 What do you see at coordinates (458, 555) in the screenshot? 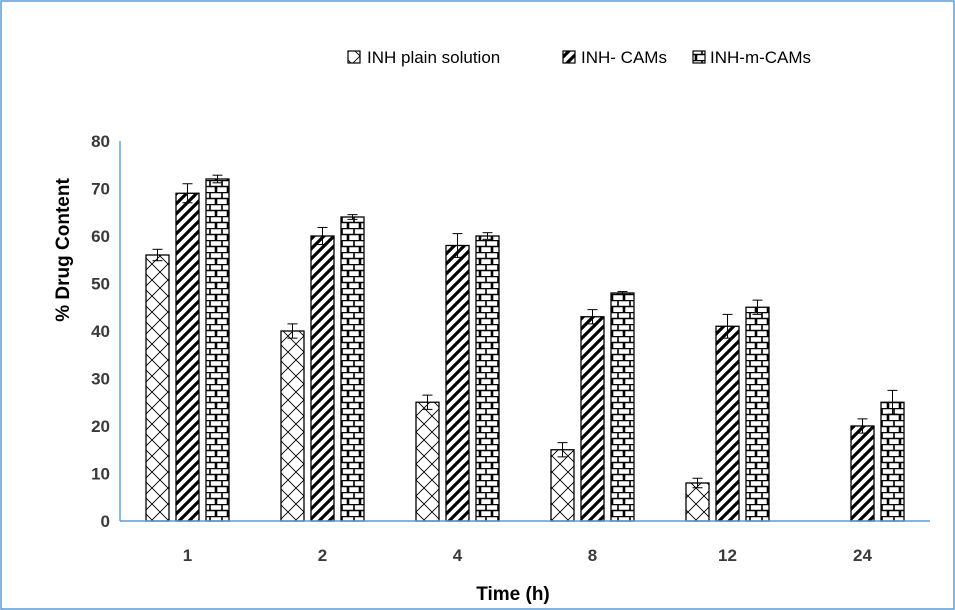
I see `x-tick-label: 4` at bounding box center [458, 555].